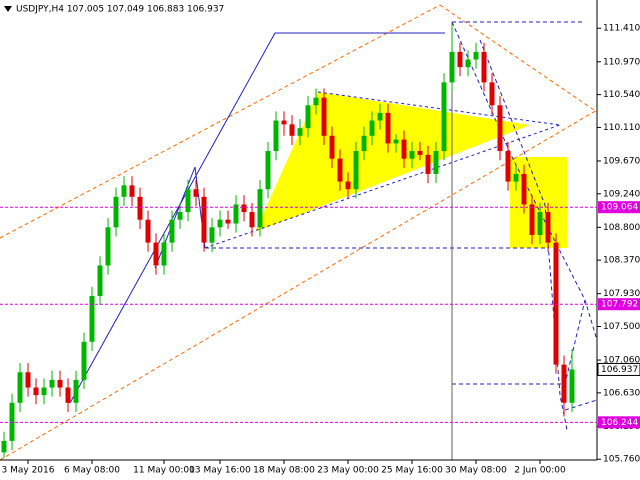 This screenshot has width=640, height=480. I want to click on y-tick-label: 107.500, so click(621, 327).